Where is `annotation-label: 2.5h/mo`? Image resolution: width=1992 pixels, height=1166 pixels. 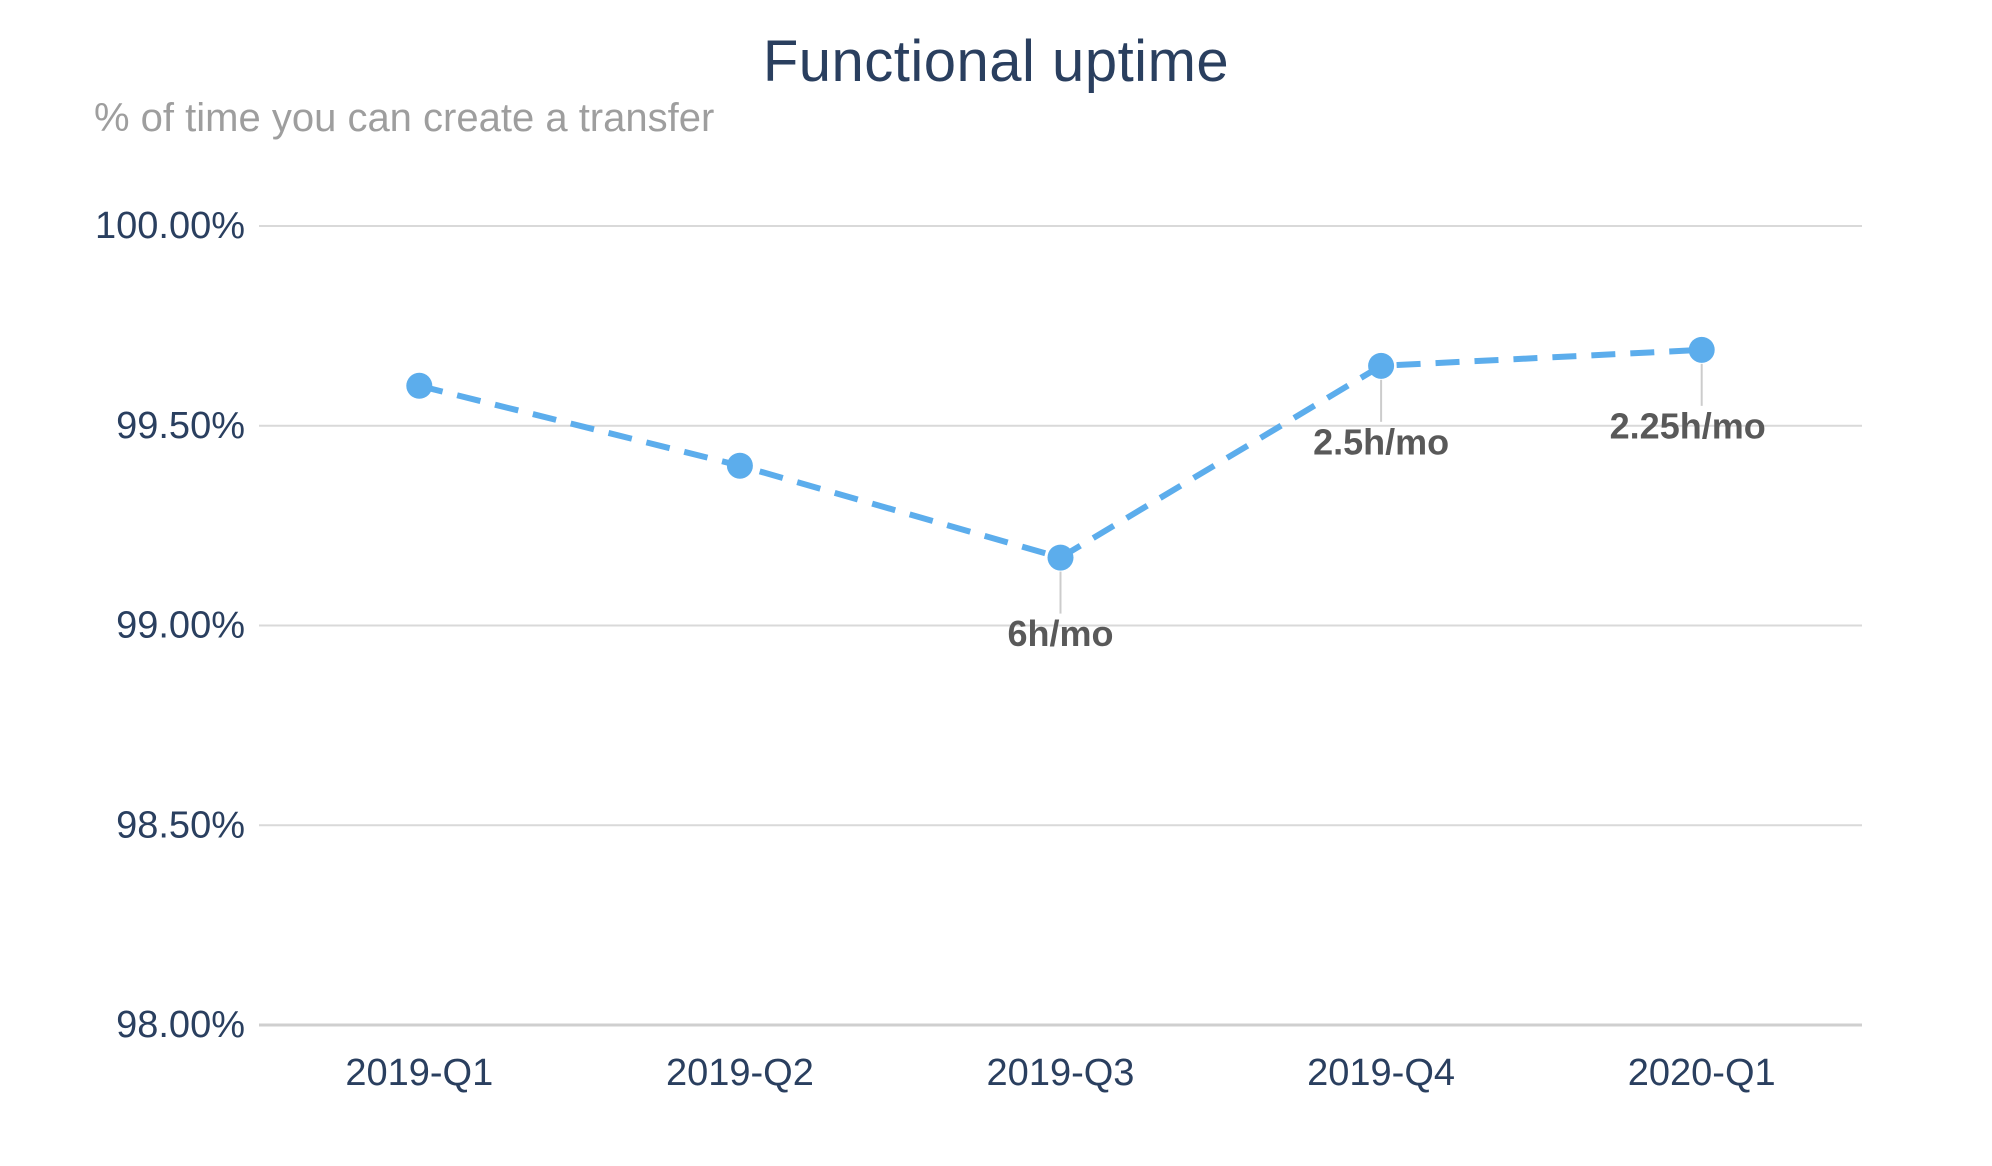 annotation-label: 2.5h/mo is located at coordinates (1381, 441).